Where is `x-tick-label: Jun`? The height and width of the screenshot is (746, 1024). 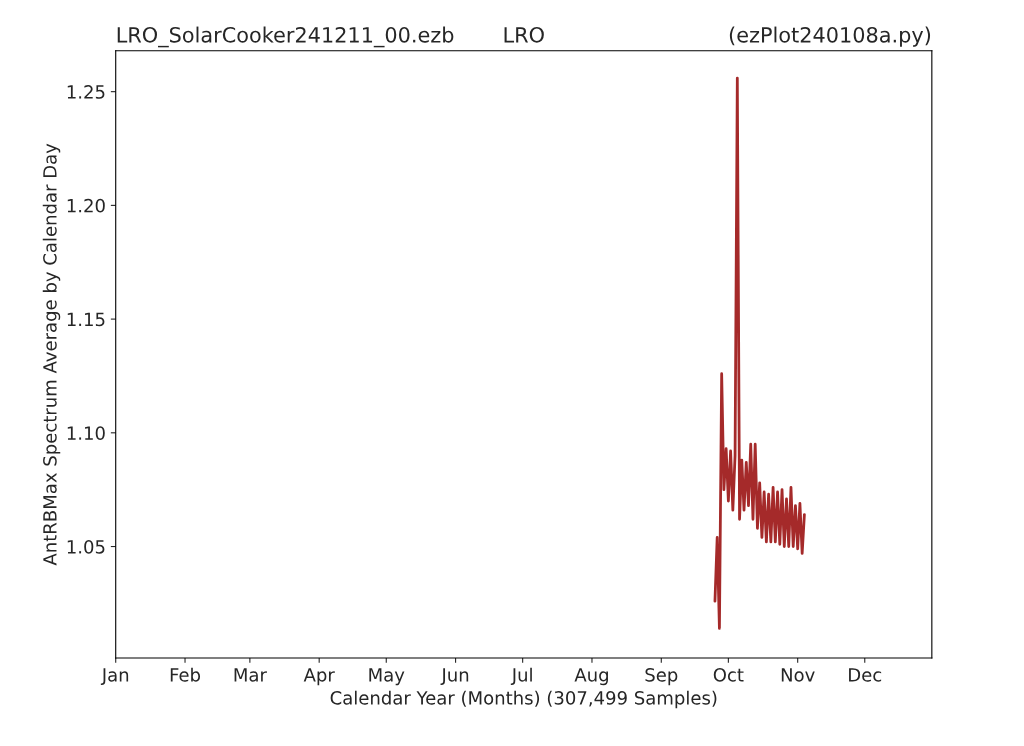 x-tick-label: Jun is located at coordinates (454, 677).